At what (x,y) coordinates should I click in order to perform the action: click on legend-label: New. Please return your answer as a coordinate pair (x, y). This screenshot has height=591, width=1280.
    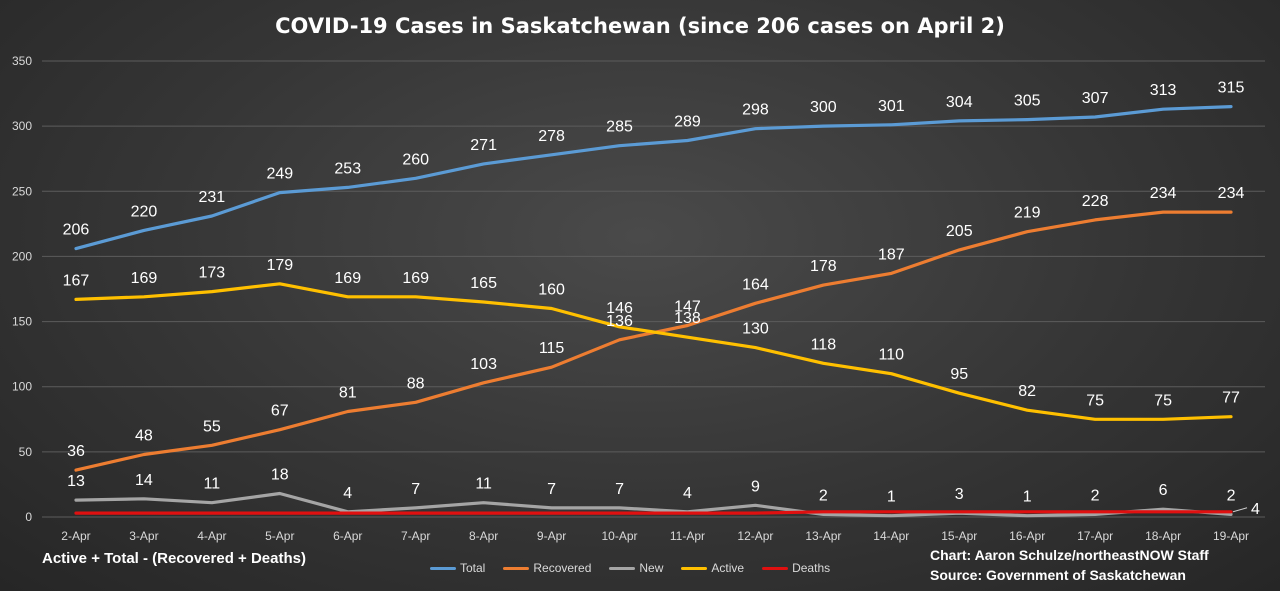
    Looking at the image, I should click on (651, 568).